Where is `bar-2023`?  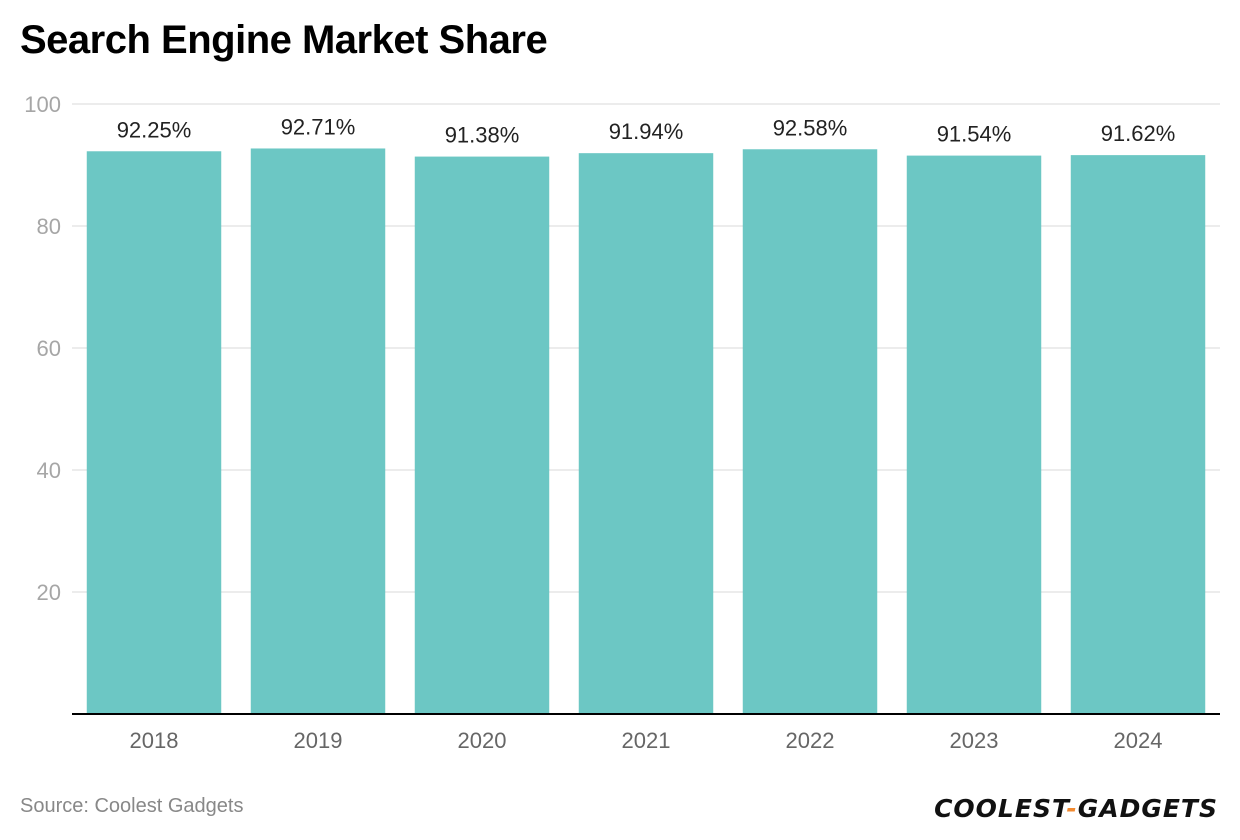 bar-2023 is located at coordinates (974, 434).